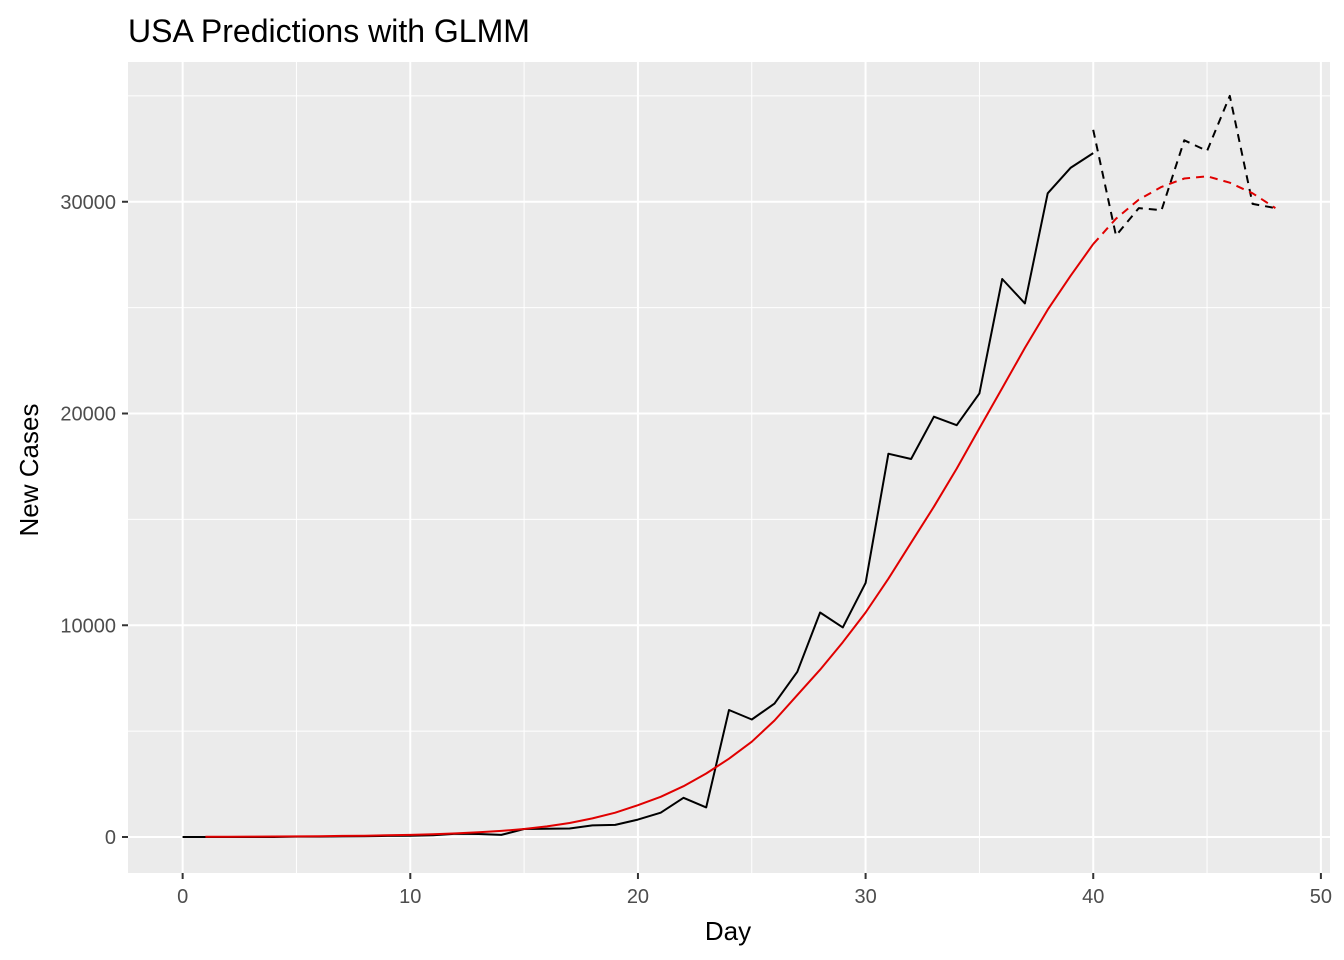  Describe the element at coordinates (728, 931) in the screenshot. I see `x-axis-title: Day` at that location.